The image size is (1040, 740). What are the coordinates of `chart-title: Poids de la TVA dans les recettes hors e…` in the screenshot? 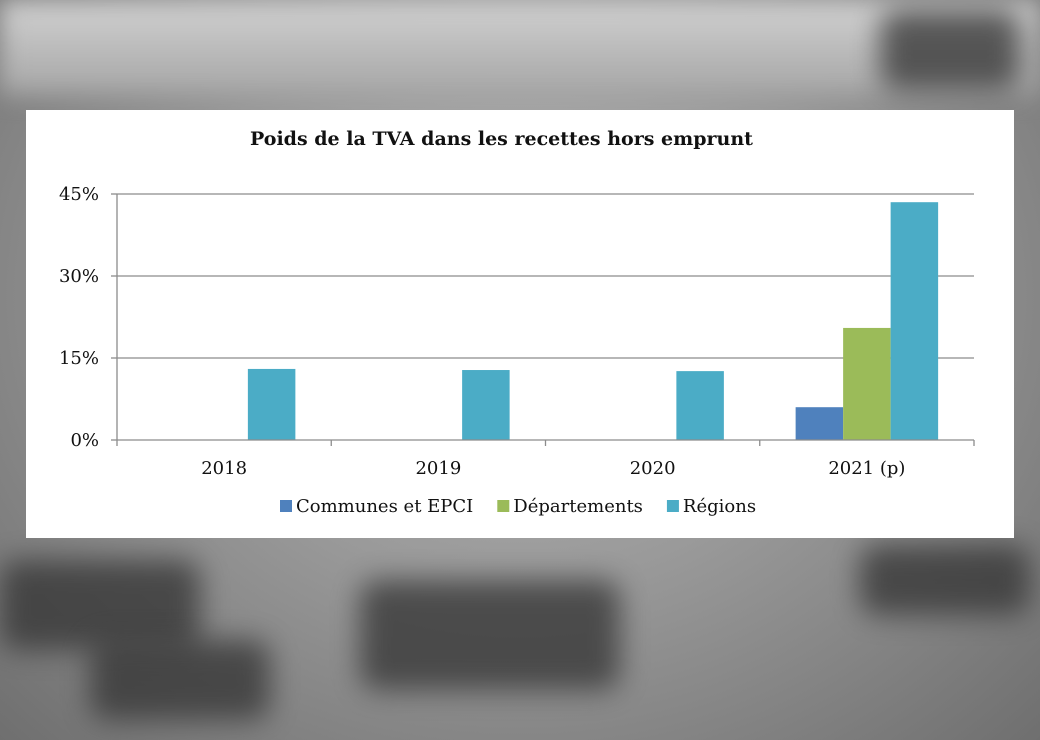 It's located at (501, 139).